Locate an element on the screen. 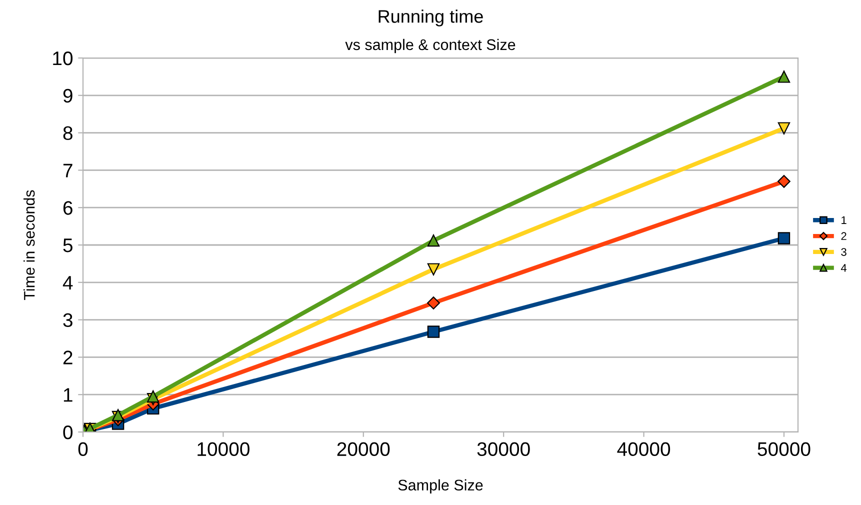  x-tick-label: 40000 is located at coordinates (643, 449).